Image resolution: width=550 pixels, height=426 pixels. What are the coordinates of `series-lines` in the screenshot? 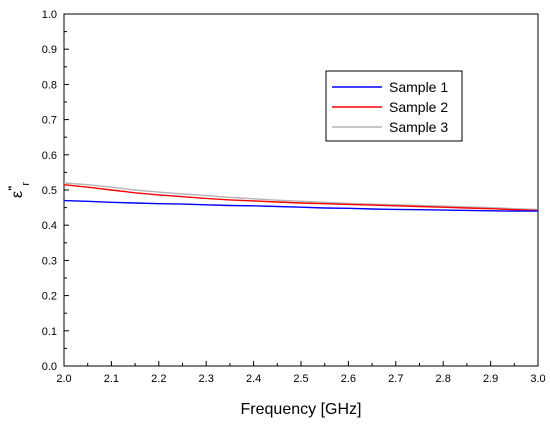 It's located at (301, 197).